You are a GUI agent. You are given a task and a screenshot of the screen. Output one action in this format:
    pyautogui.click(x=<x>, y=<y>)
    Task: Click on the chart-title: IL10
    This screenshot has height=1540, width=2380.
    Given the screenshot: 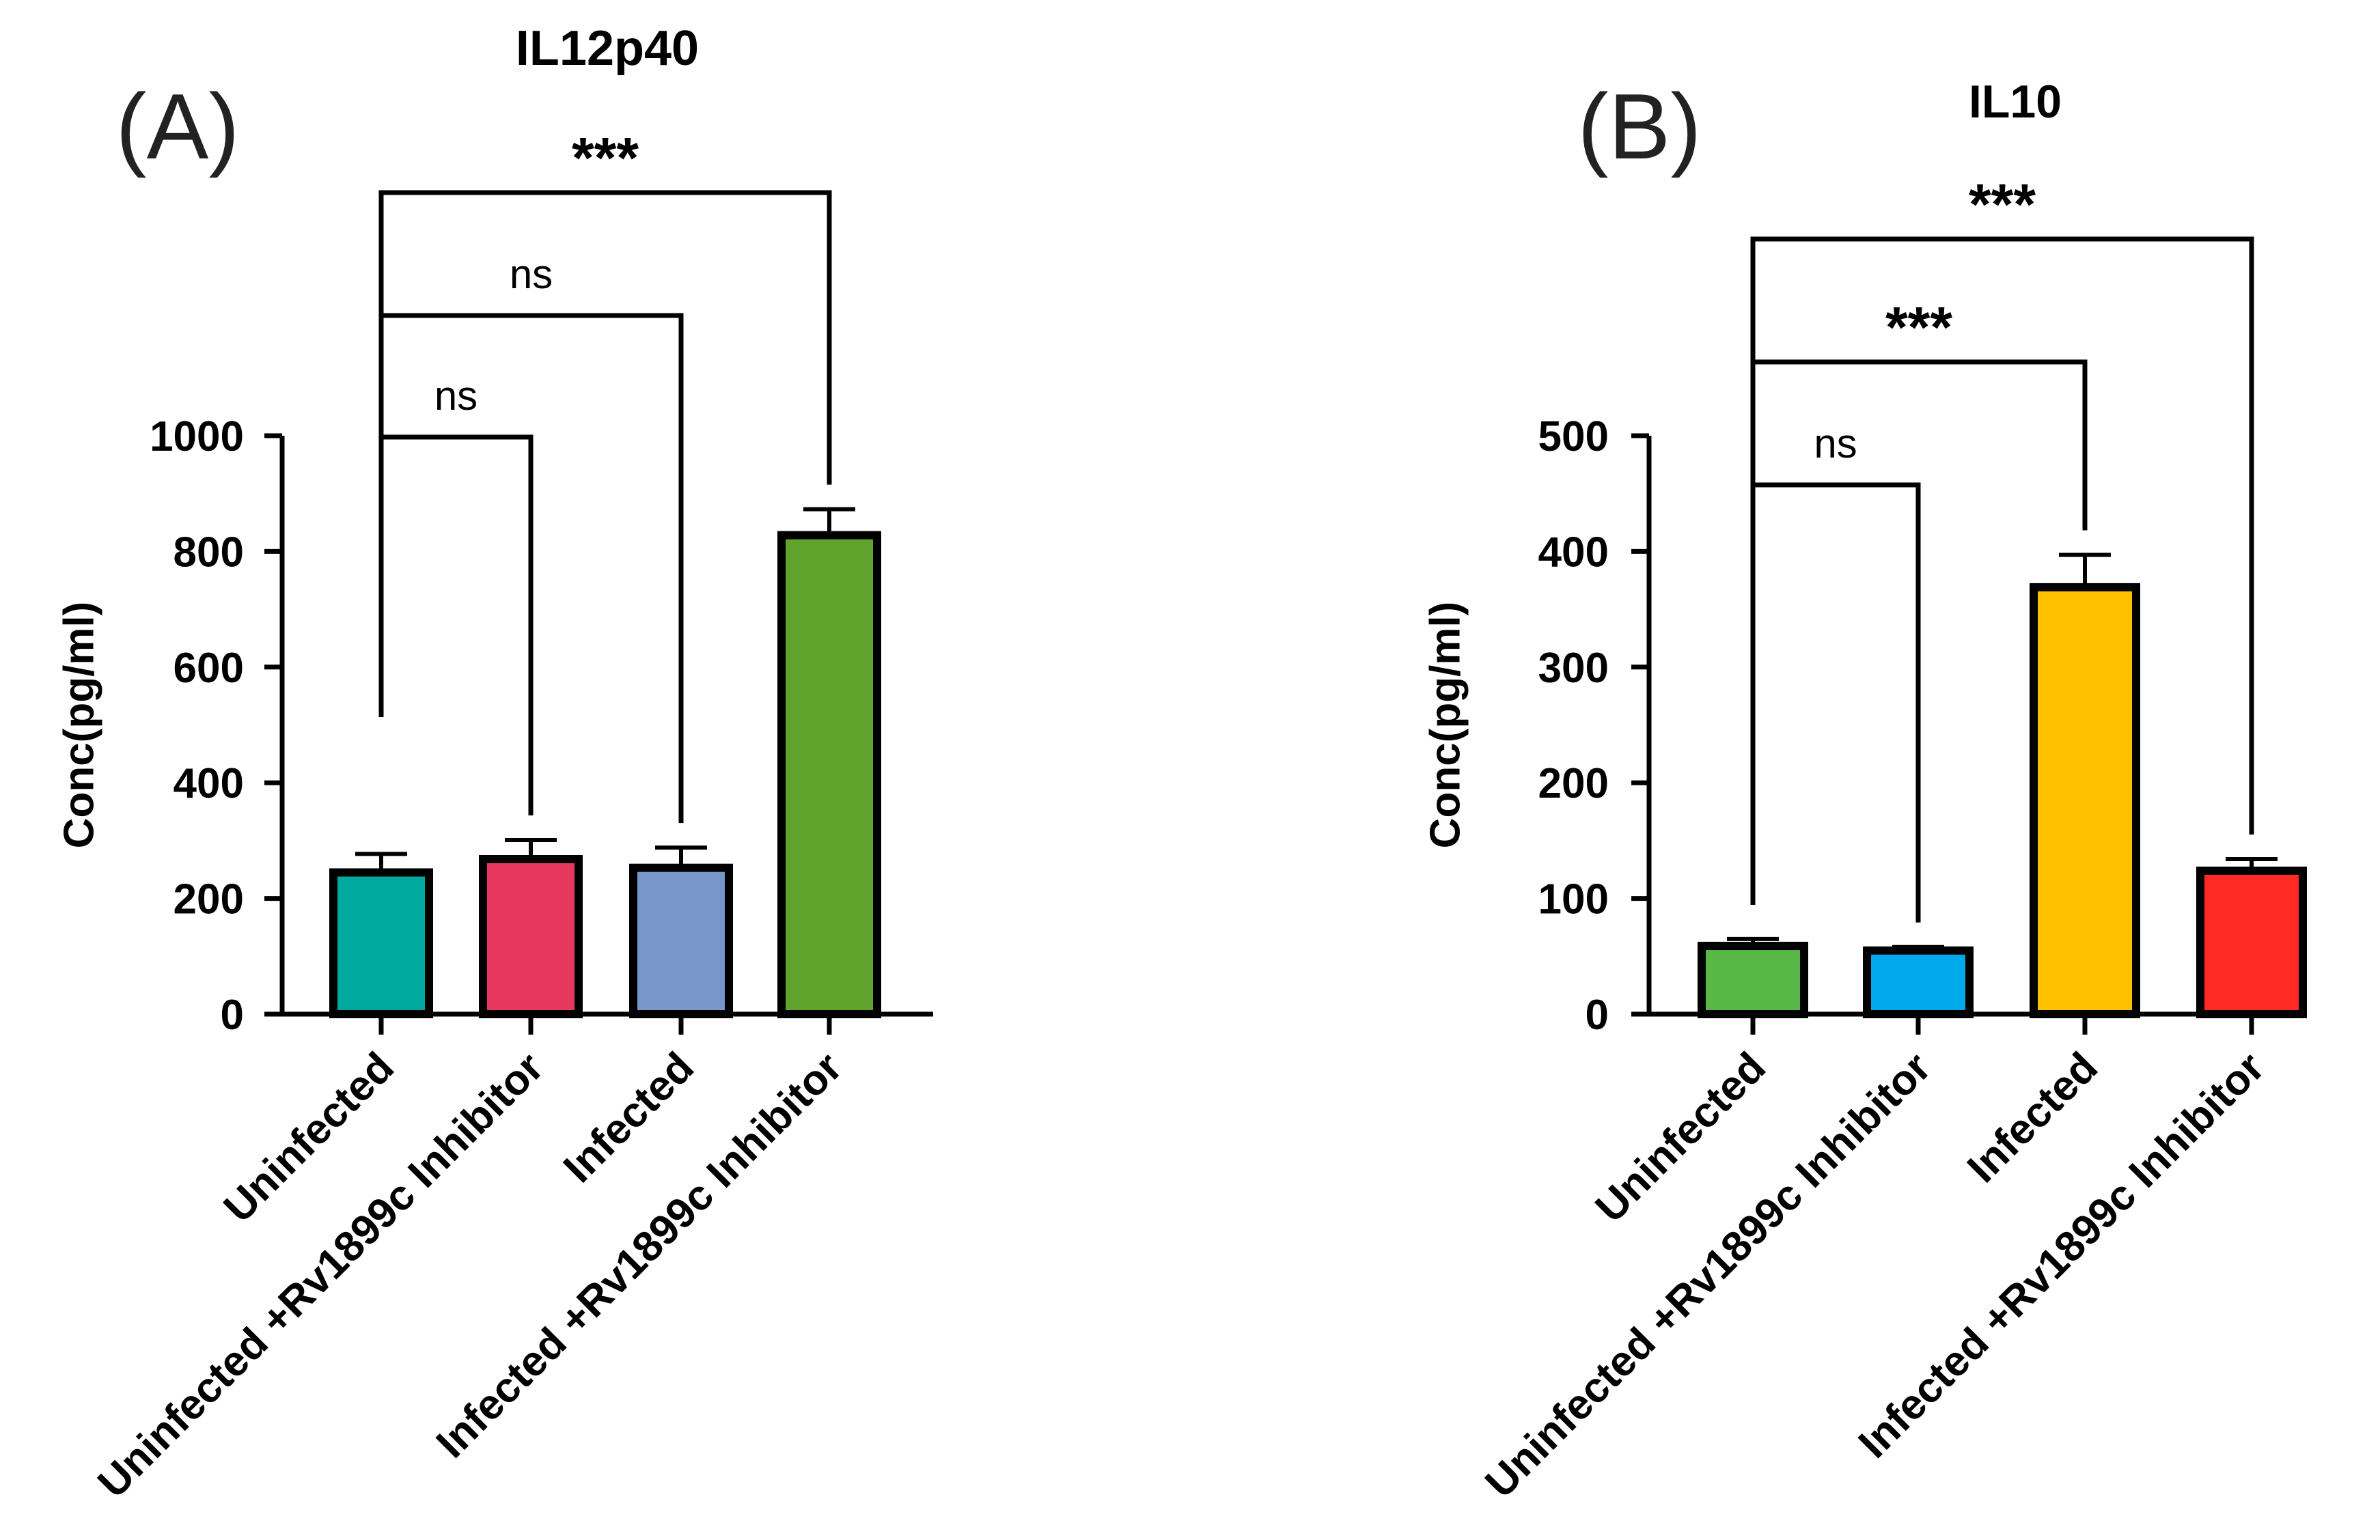 What is the action you would take?
    pyautogui.click(x=2015, y=102)
    